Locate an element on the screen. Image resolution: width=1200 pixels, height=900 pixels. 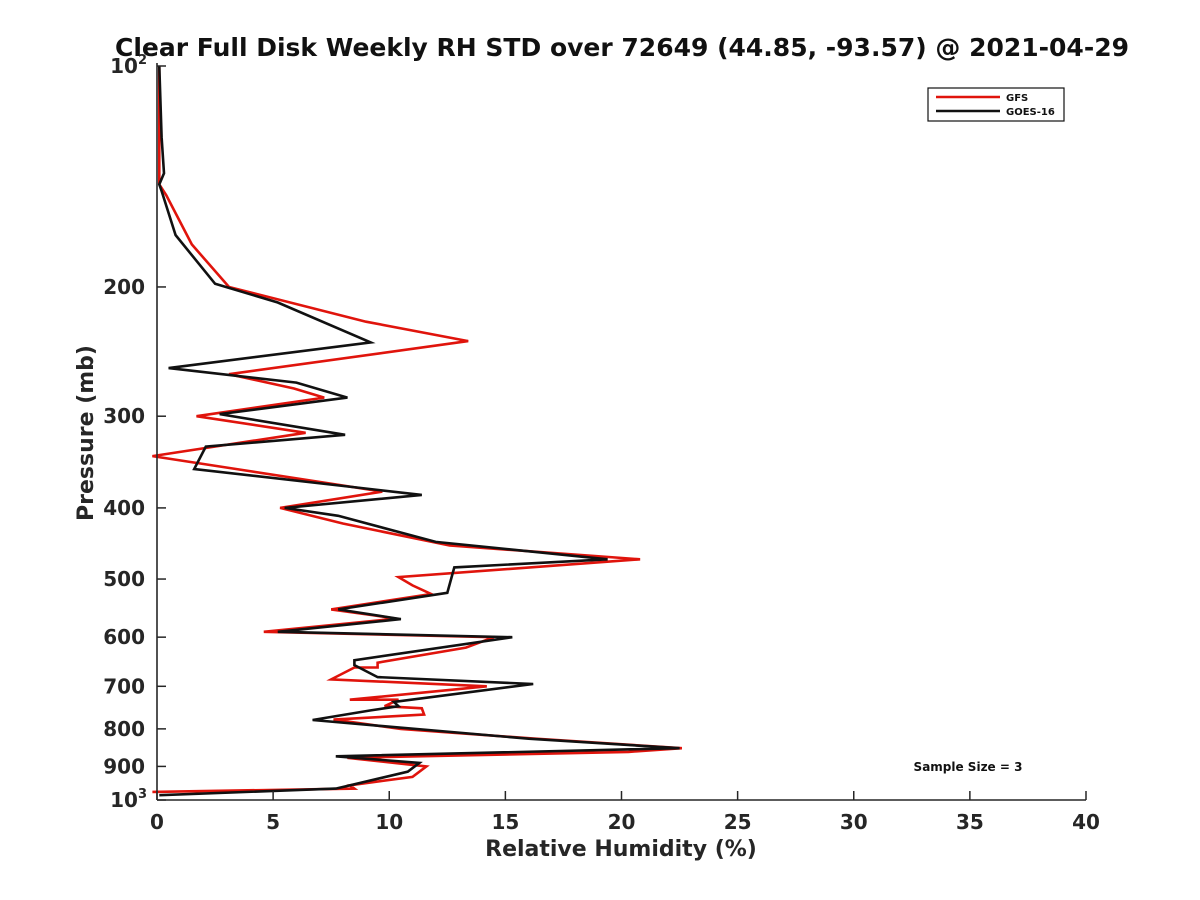
x-tick-label: 35 is located at coordinates (970, 822).